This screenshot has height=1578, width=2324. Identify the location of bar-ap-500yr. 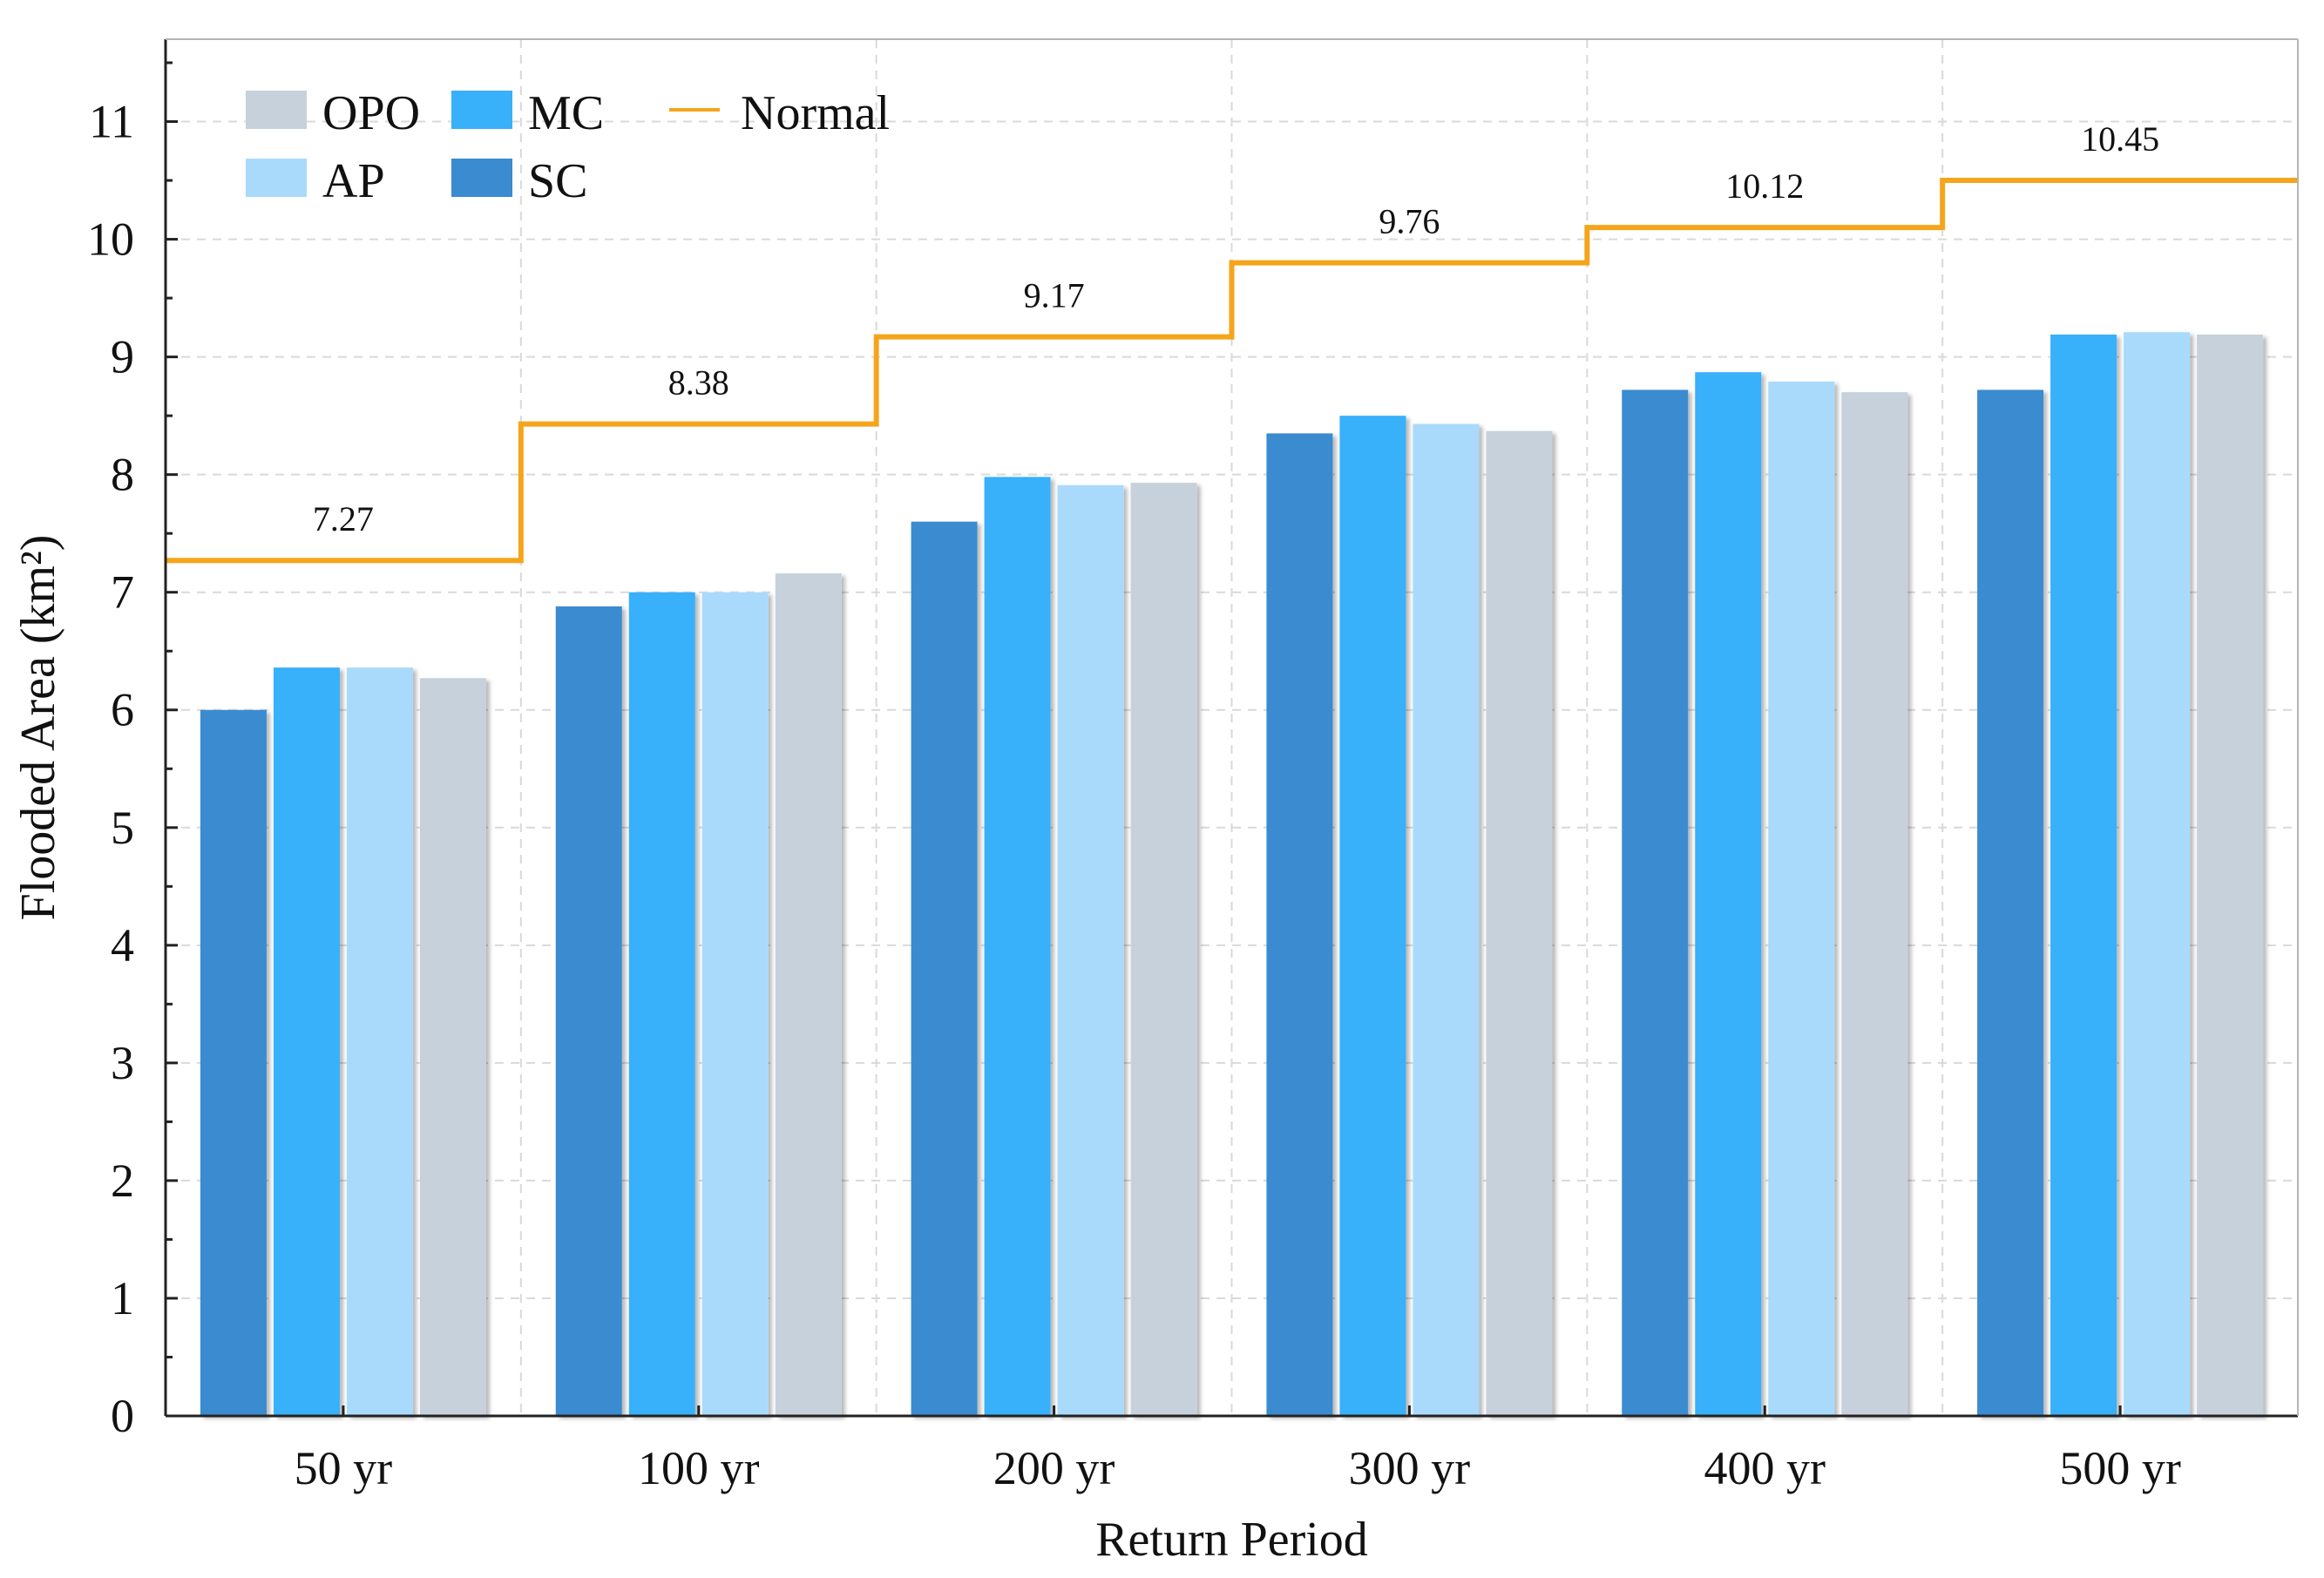
(2157, 875).